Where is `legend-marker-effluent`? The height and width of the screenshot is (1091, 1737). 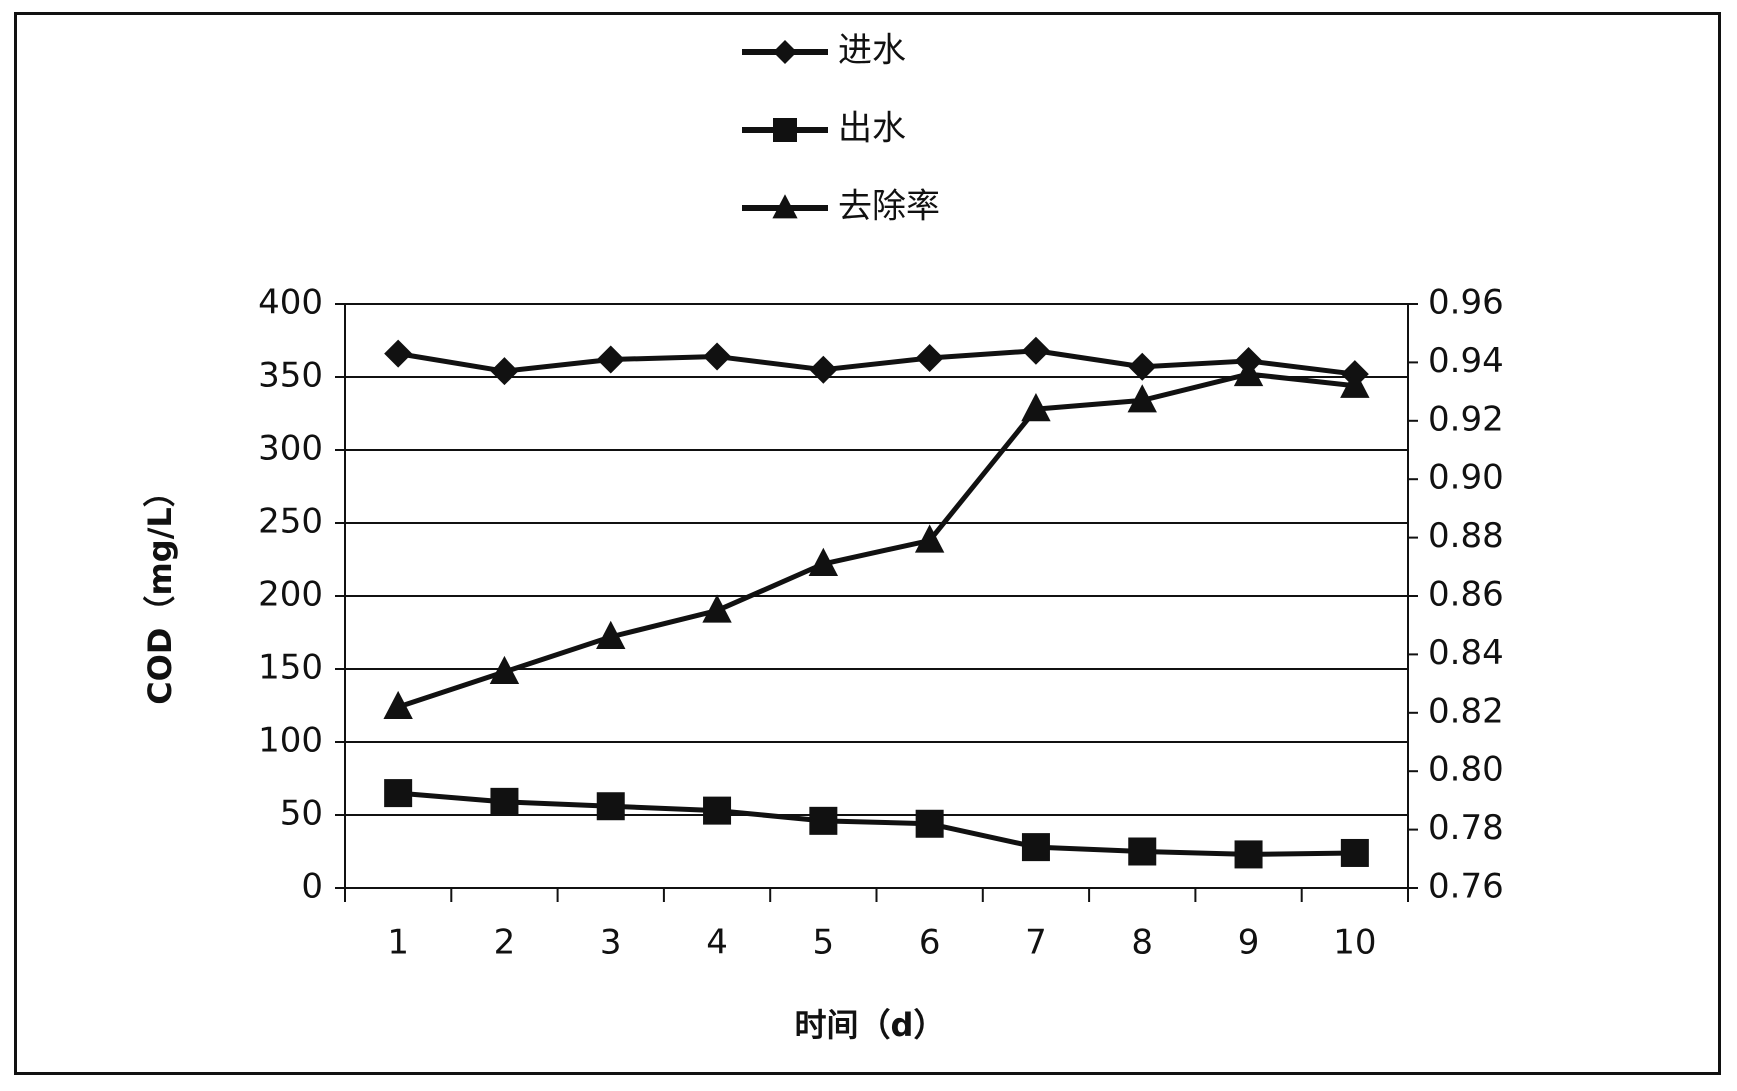 legend-marker-effluent is located at coordinates (785, 130).